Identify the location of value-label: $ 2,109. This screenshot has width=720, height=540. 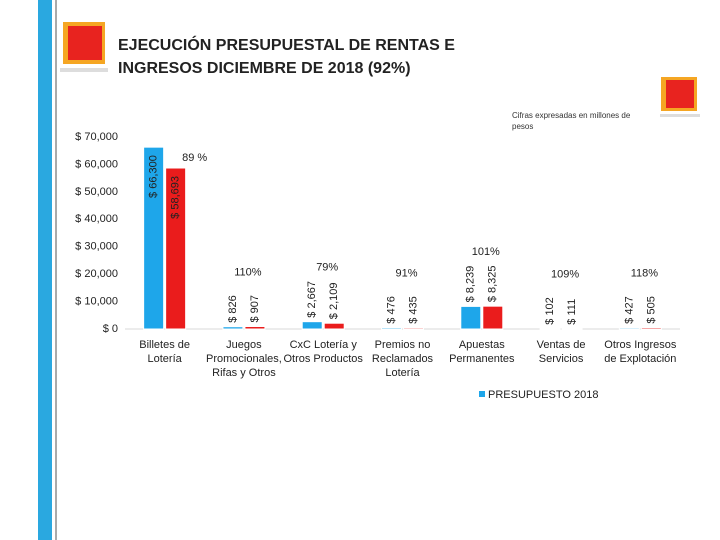
(334, 301).